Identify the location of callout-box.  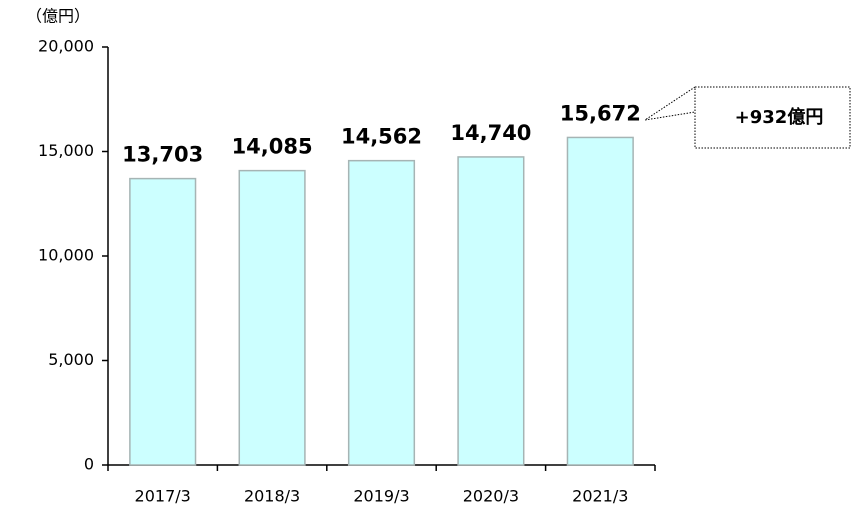
(772, 117).